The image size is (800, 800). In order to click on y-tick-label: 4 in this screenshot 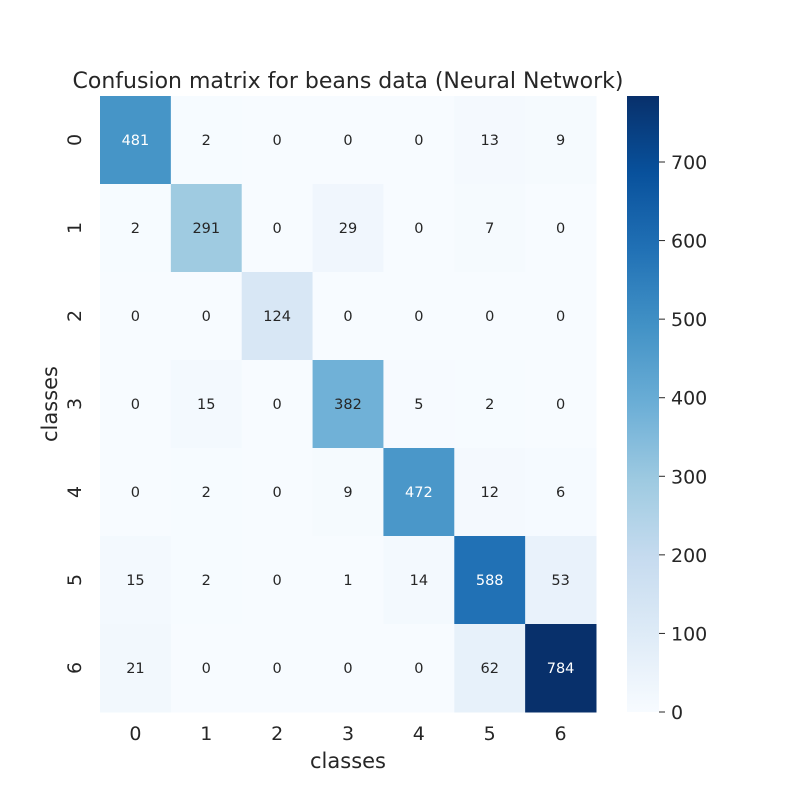, I will do `click(75, 492)`.